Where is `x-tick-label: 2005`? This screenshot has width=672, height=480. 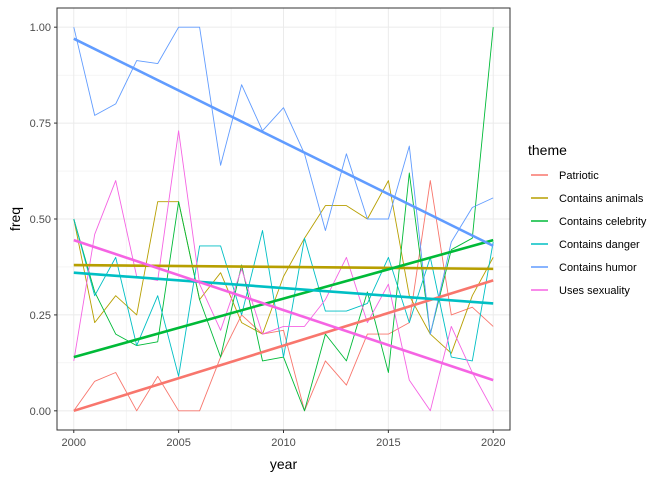
x-tick-label: 2005 is located at coordinates (178, 443).